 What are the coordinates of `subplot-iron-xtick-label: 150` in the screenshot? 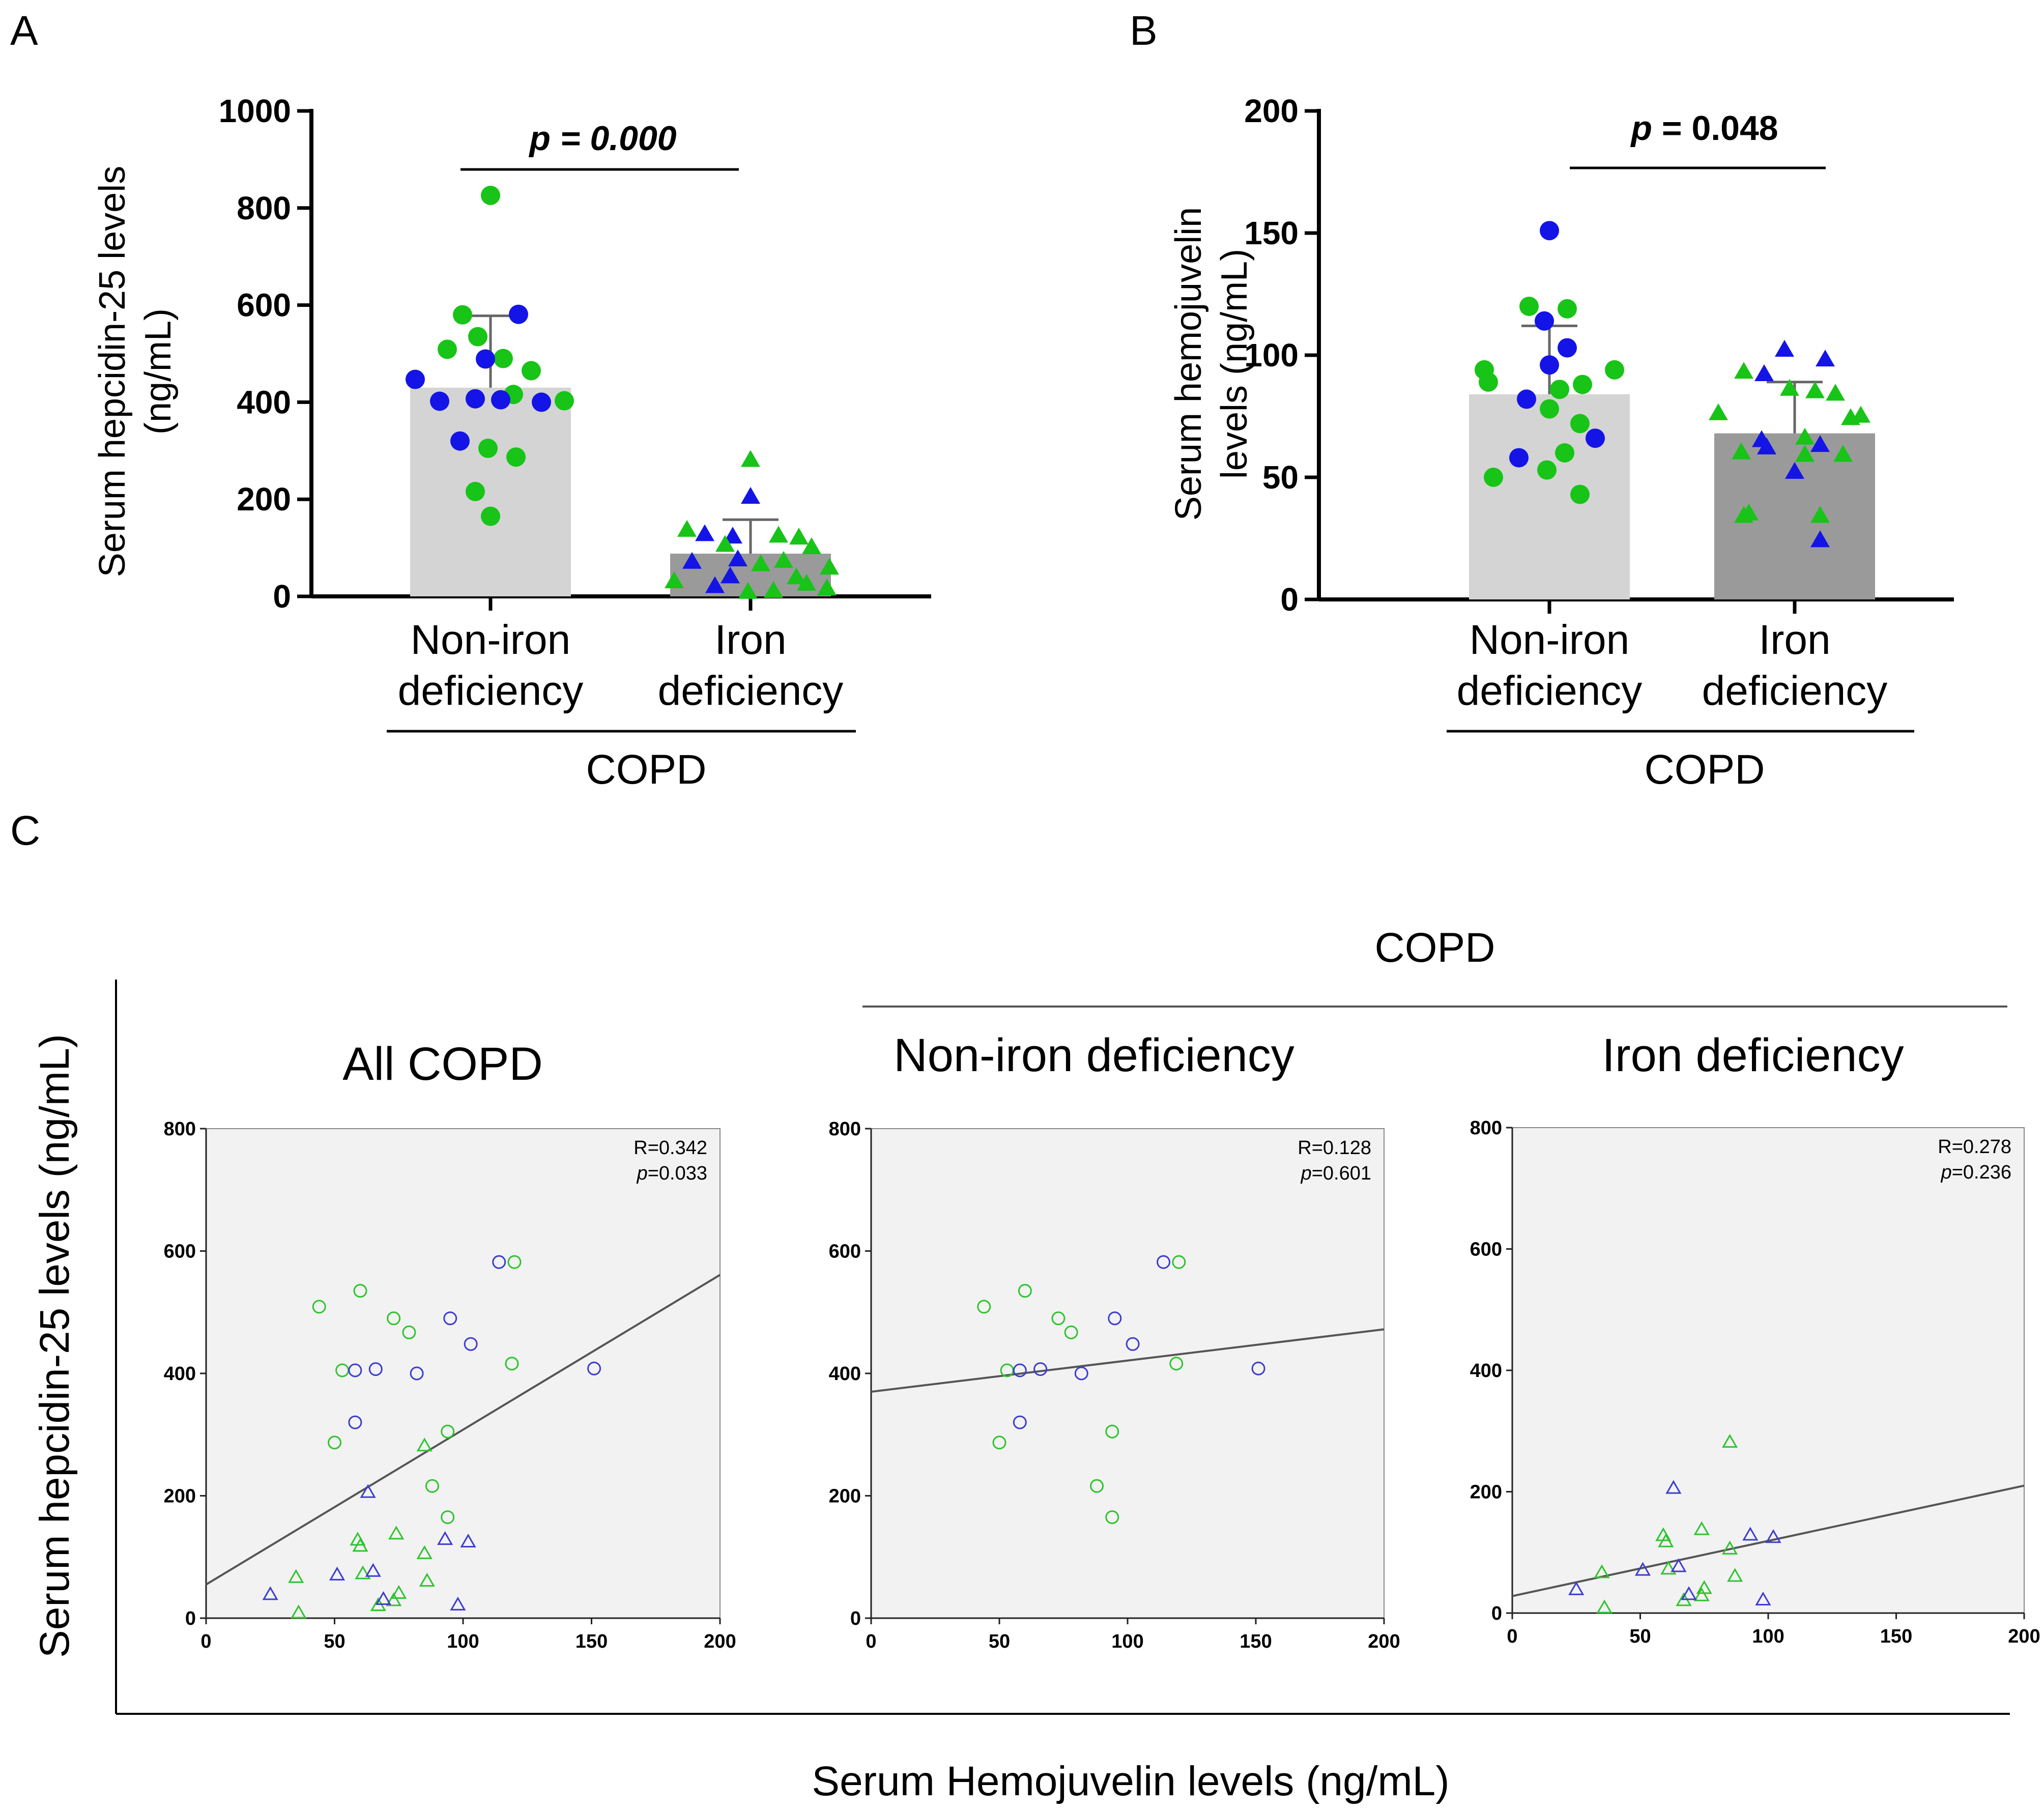 It's located at (1896, 1636).